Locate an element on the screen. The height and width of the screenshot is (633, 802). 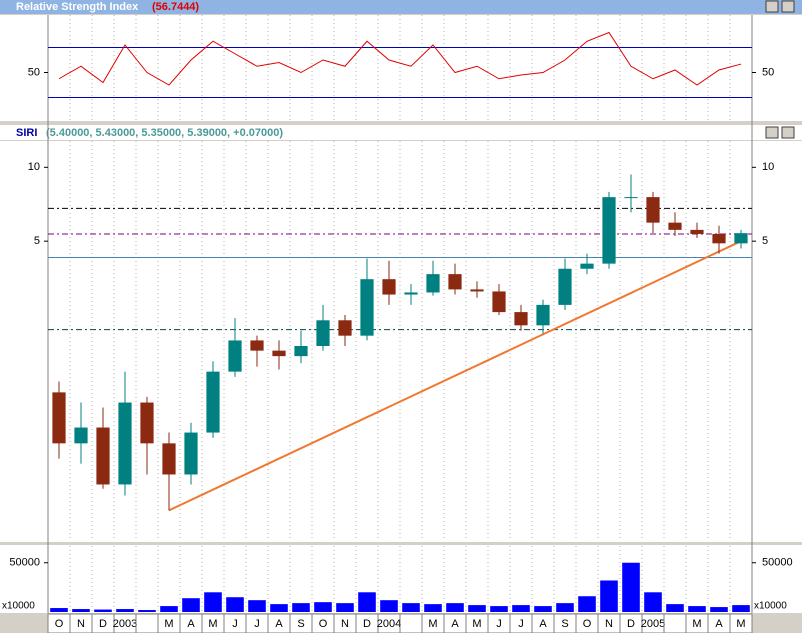
rsi-line is located at coordinates (400, 58).